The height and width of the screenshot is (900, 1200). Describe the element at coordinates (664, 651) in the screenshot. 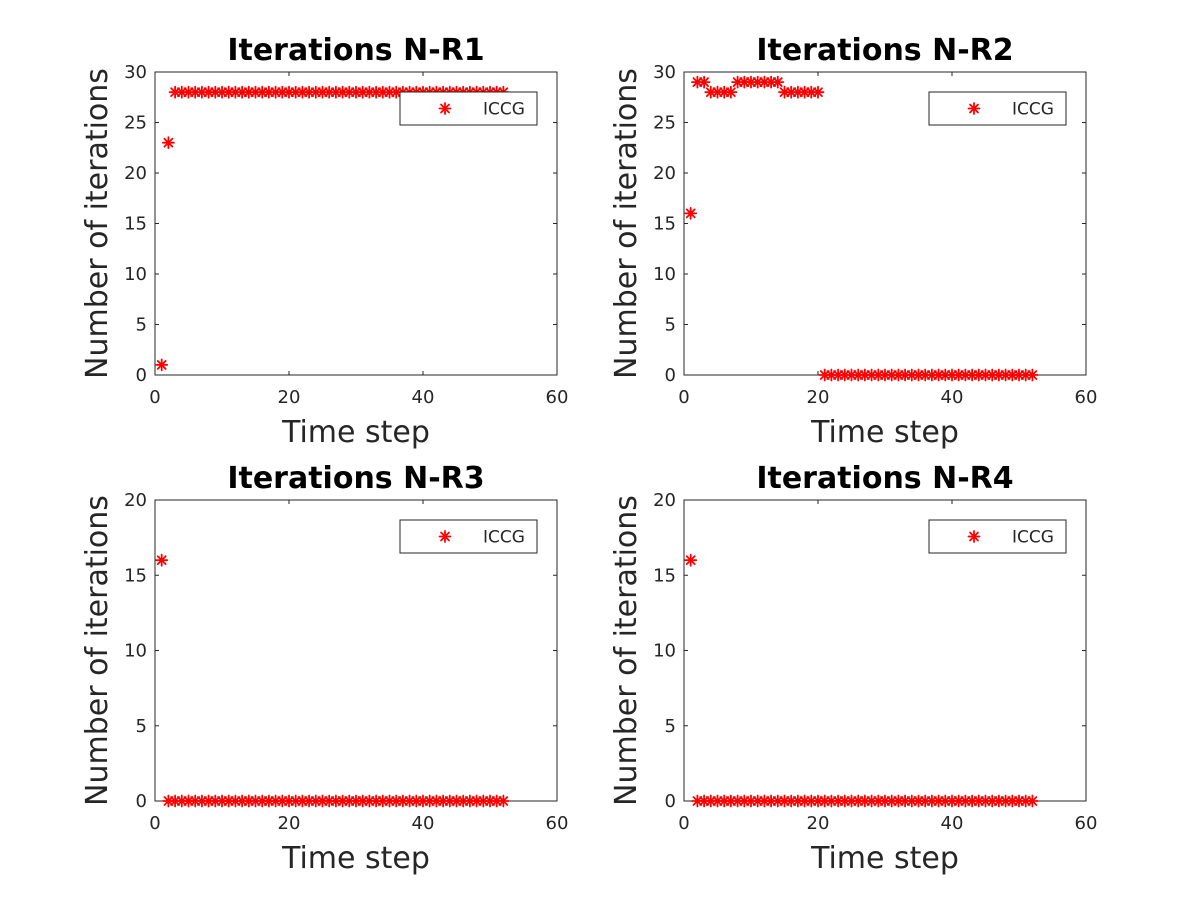

I see `y-tick-label: 10` at that location.